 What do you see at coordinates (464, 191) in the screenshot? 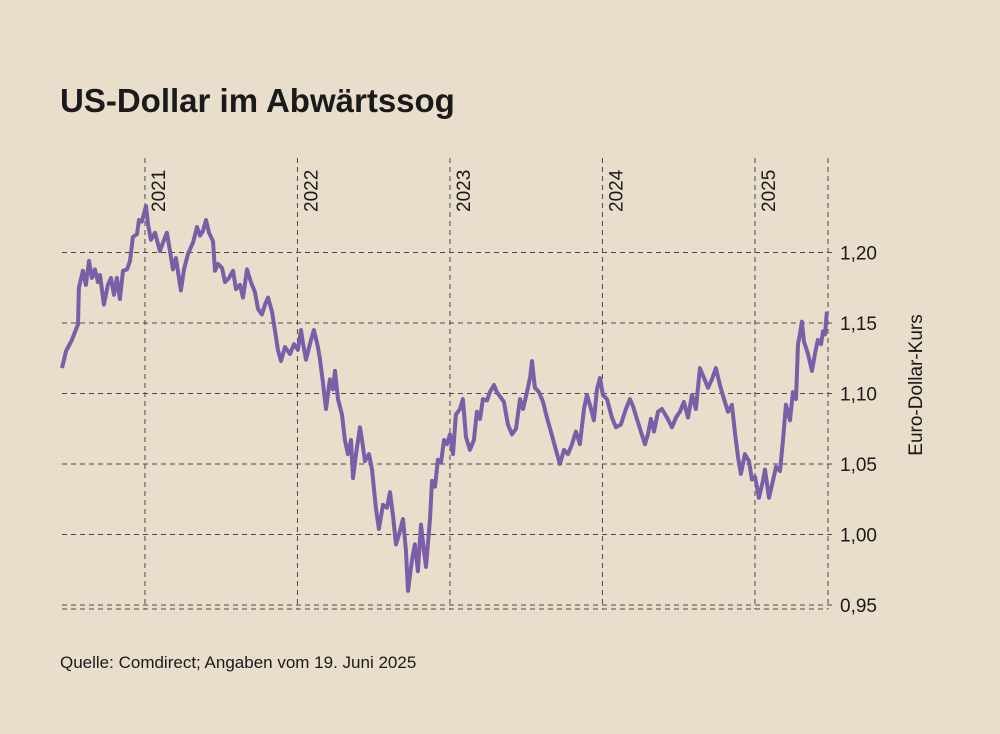
I see `x-tick-label: 2023` at bounding box center [464, 191].